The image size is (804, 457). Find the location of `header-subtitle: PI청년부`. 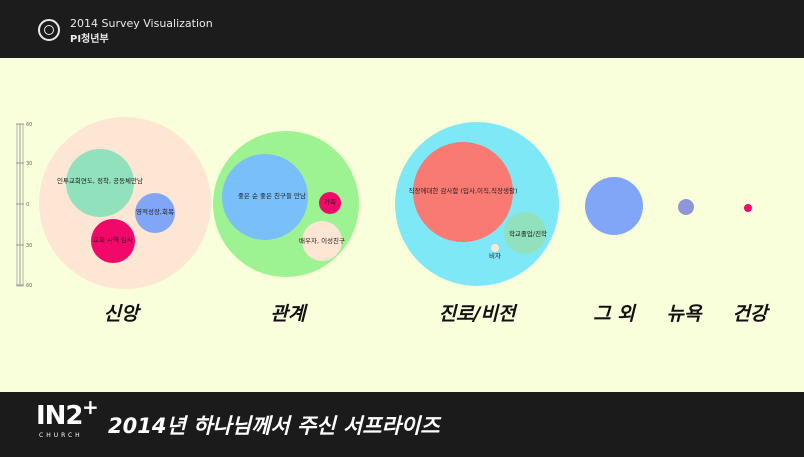

header-subtitle: PI청년부 is located at coordinates (89, 39).